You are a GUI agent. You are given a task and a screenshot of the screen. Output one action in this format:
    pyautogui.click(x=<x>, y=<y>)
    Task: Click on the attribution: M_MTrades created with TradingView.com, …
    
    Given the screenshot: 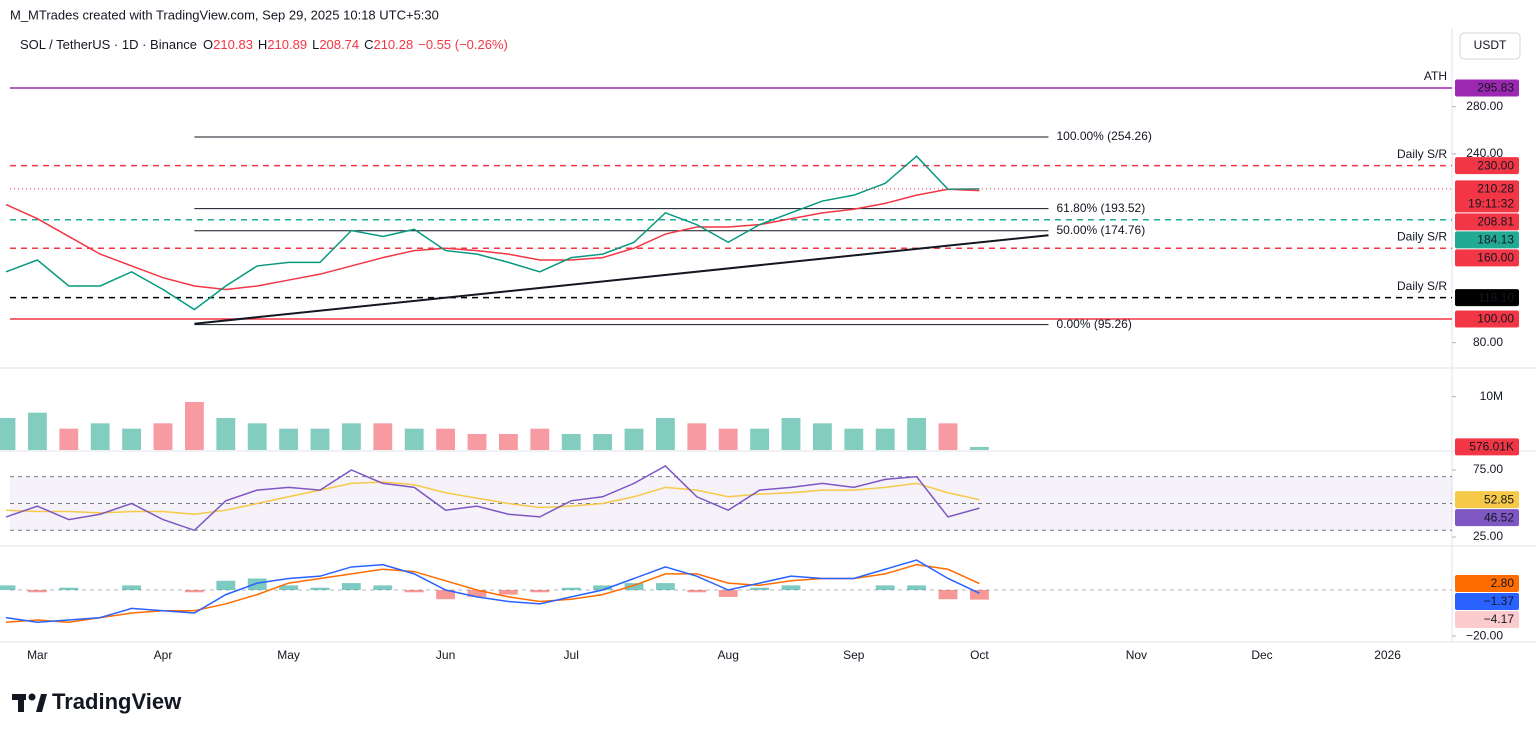 What is the action you would take?
    pyautogui.click(x=224, y=14)
    